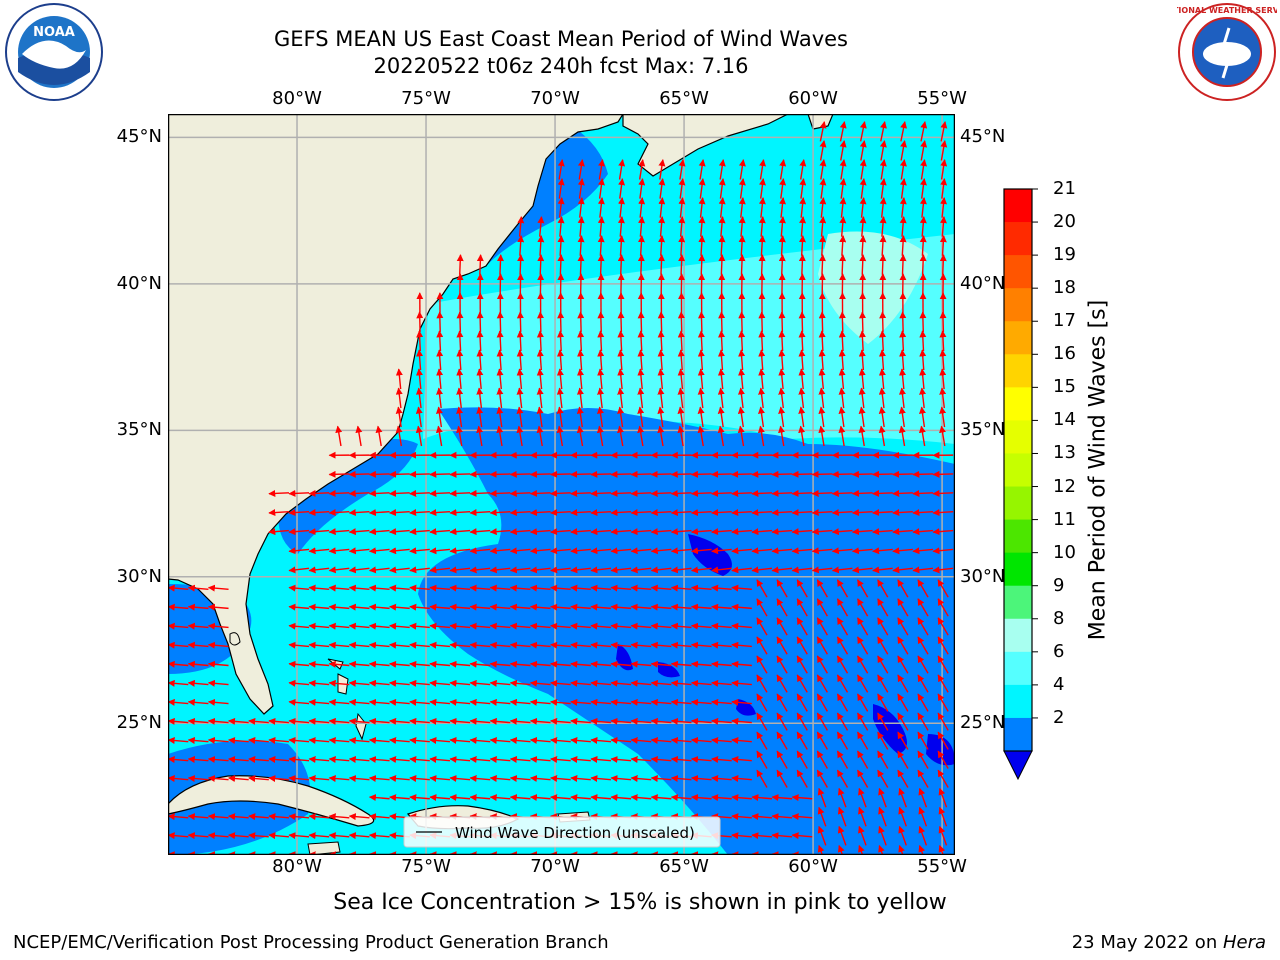 The image size is (1280, 960). I want to click on chart-subtitle: 20220522 t06z 240h fcst Max: 7.16, so click(561, 66).